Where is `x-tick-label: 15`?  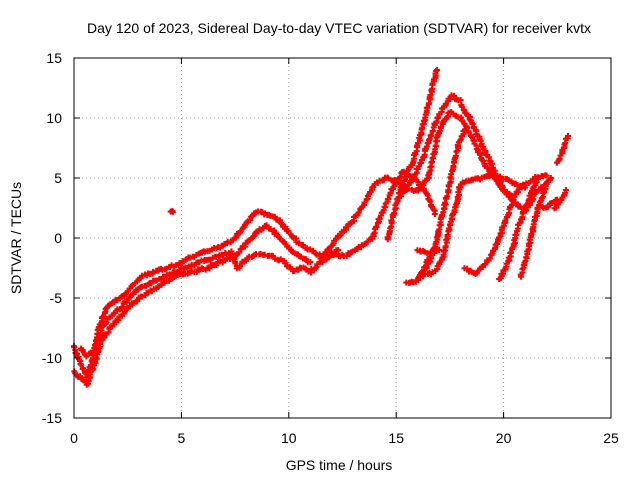
x-tick-label: 15 is located at coordinates (396, 438).